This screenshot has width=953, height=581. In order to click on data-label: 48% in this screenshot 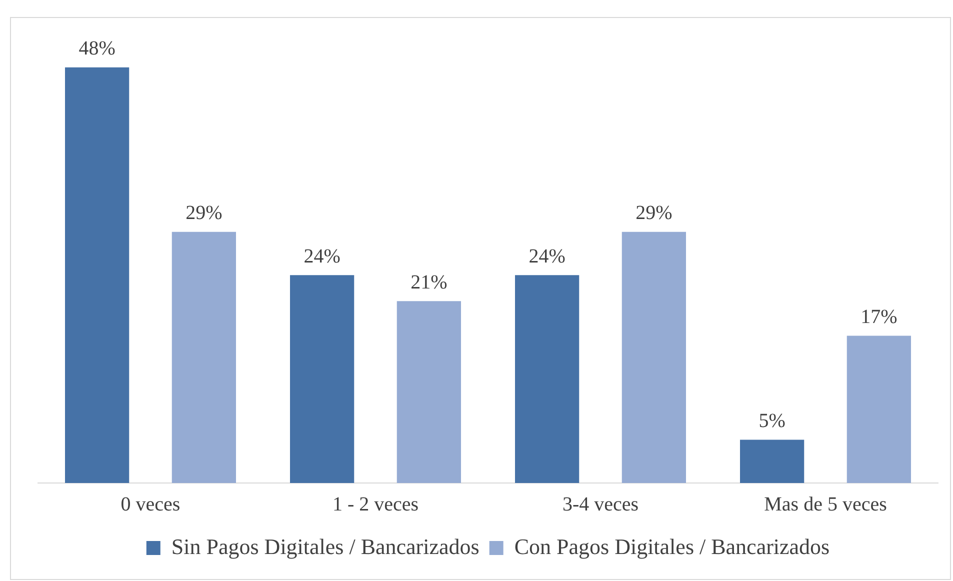, I will do `click(97, 49)`.